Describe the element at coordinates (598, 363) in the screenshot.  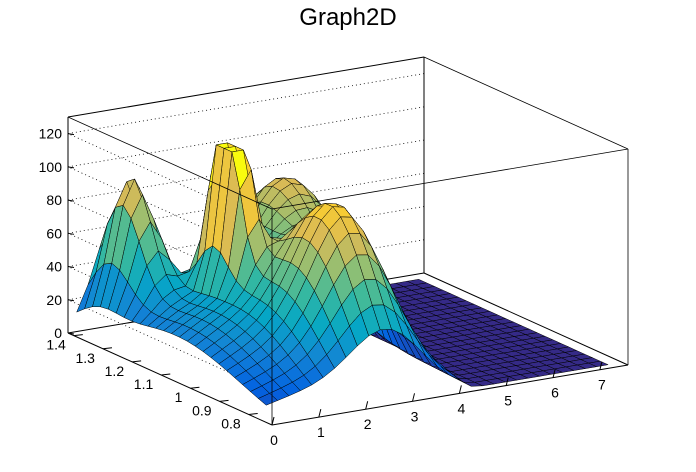
I see `surface-cell` at that location.